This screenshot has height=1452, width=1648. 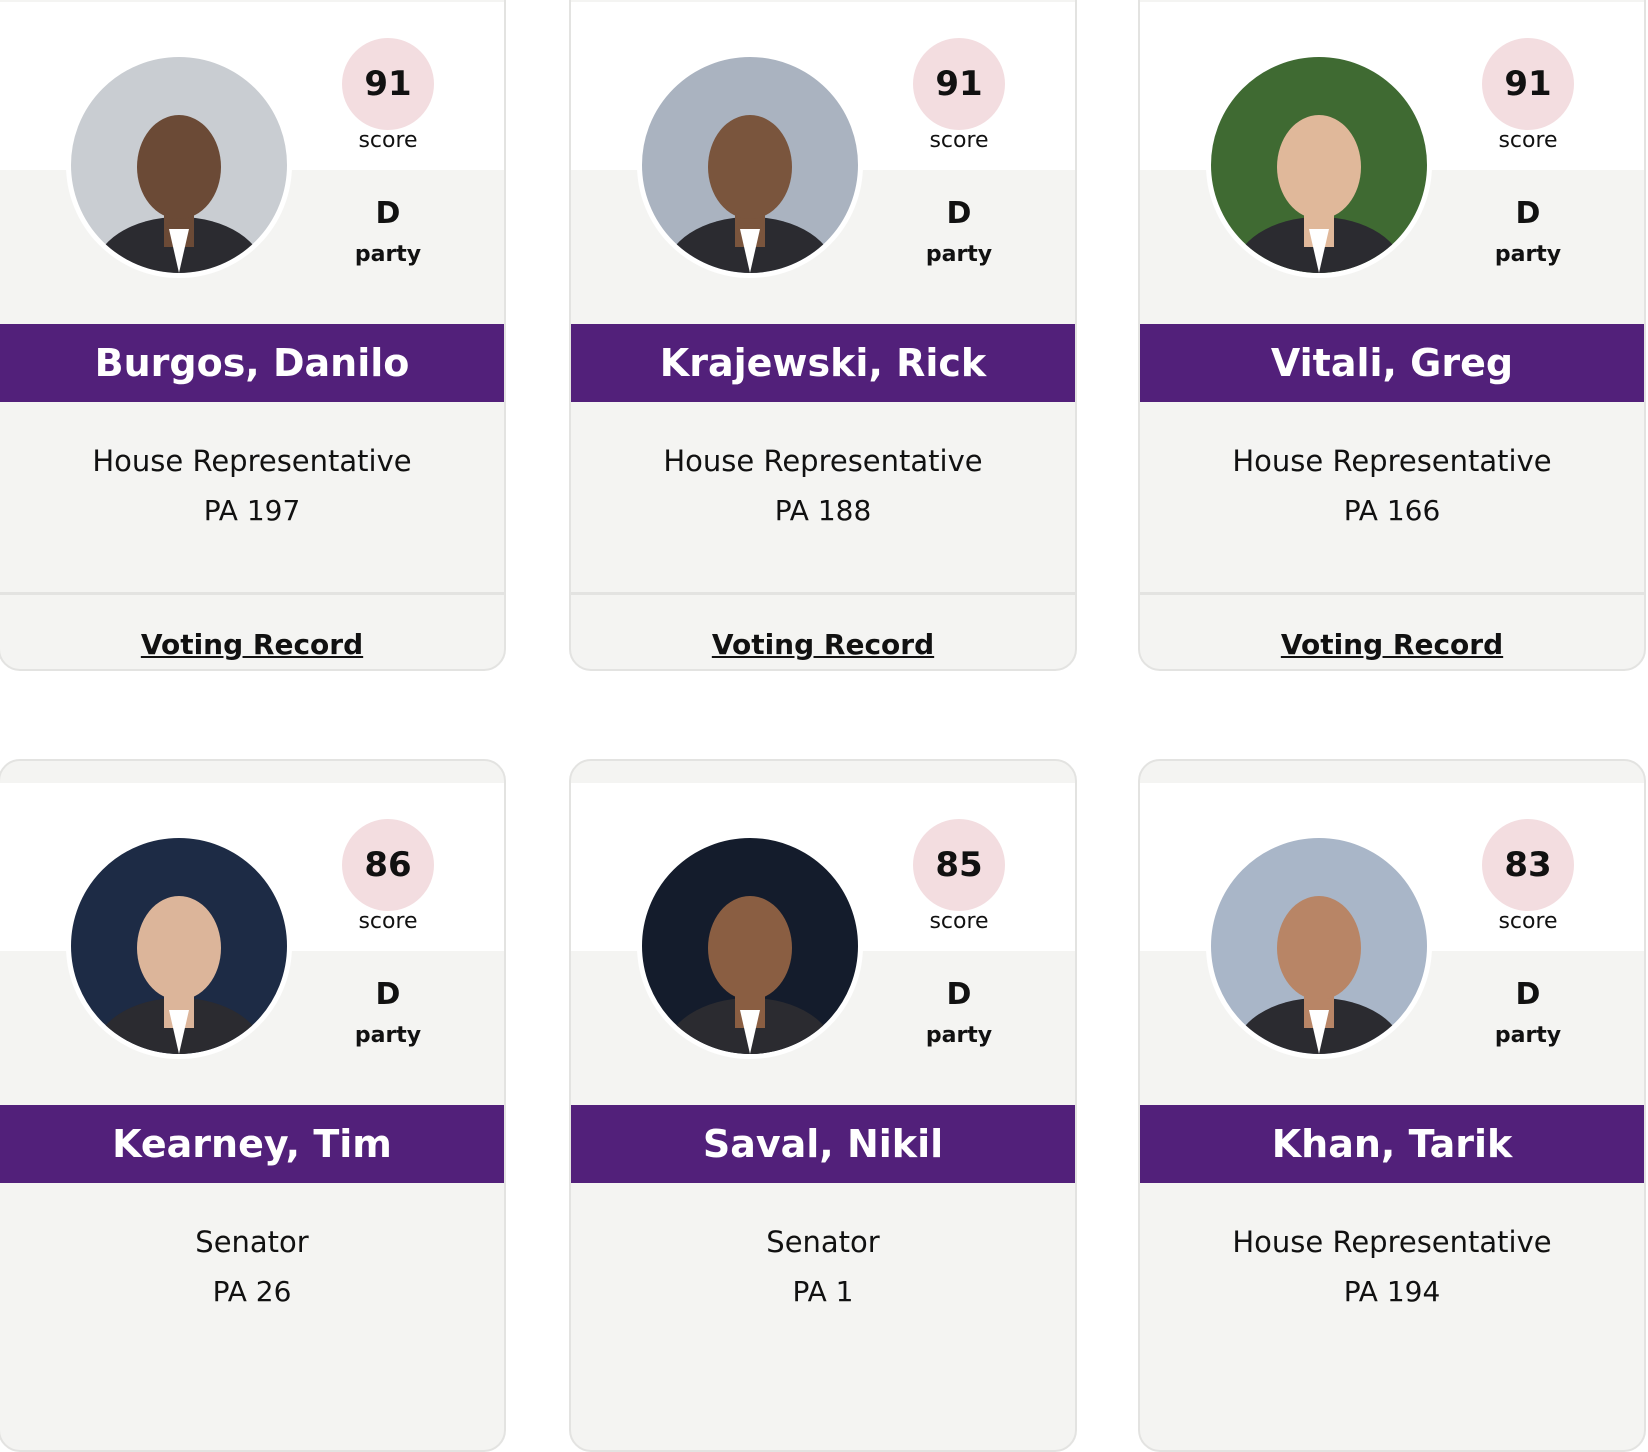 What do you see at coordinates (1392, 363) in the screenshot?
I see `member-name: Vitali, Greg` at bounding box center [1392, 363].